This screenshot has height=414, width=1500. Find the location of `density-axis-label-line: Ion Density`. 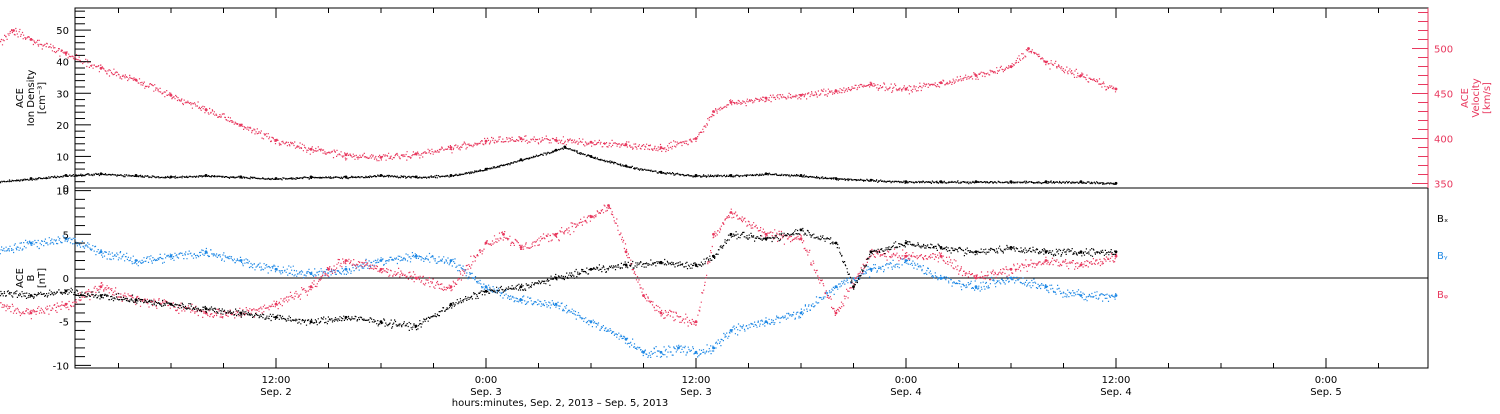

density-axis-label-line: Ion Density is located at coordinates (31, 98).